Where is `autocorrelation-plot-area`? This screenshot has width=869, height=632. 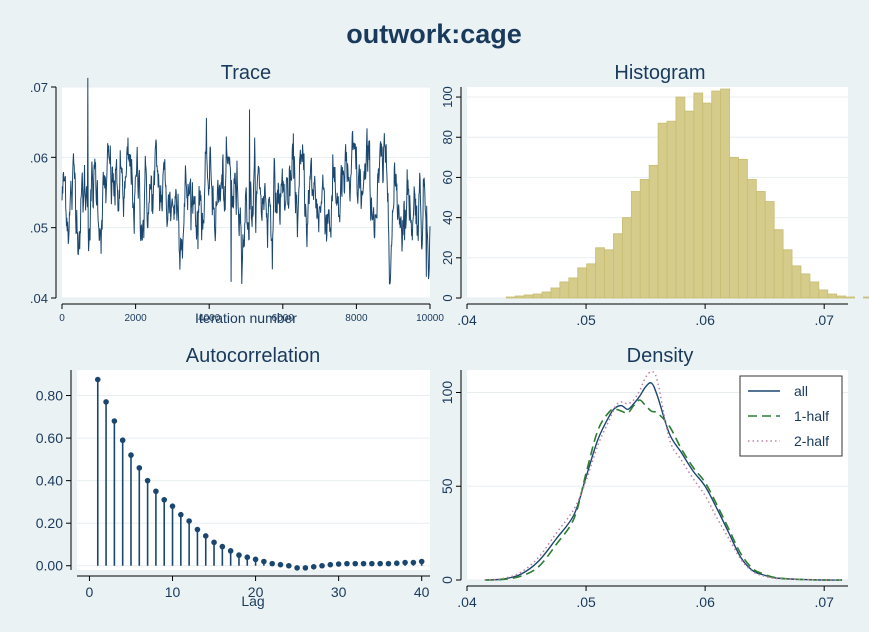 autocorrelation-plot-area is located at coordinates (253, 470).